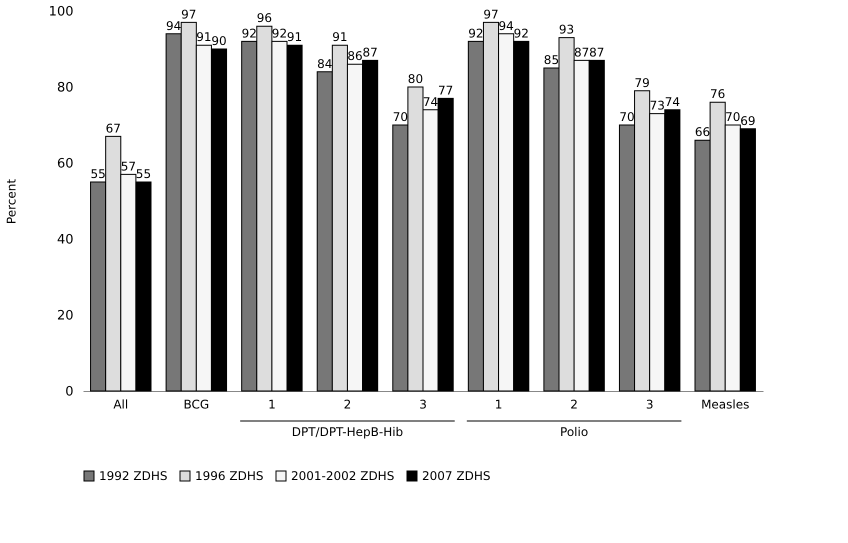 The width and height of the screenshot is (848, 543). What do you see at coordinates (348, 432) in the screenshot?
I see `text: DPT/DPT-HepB-Hib` at bounding box center [348, 432].